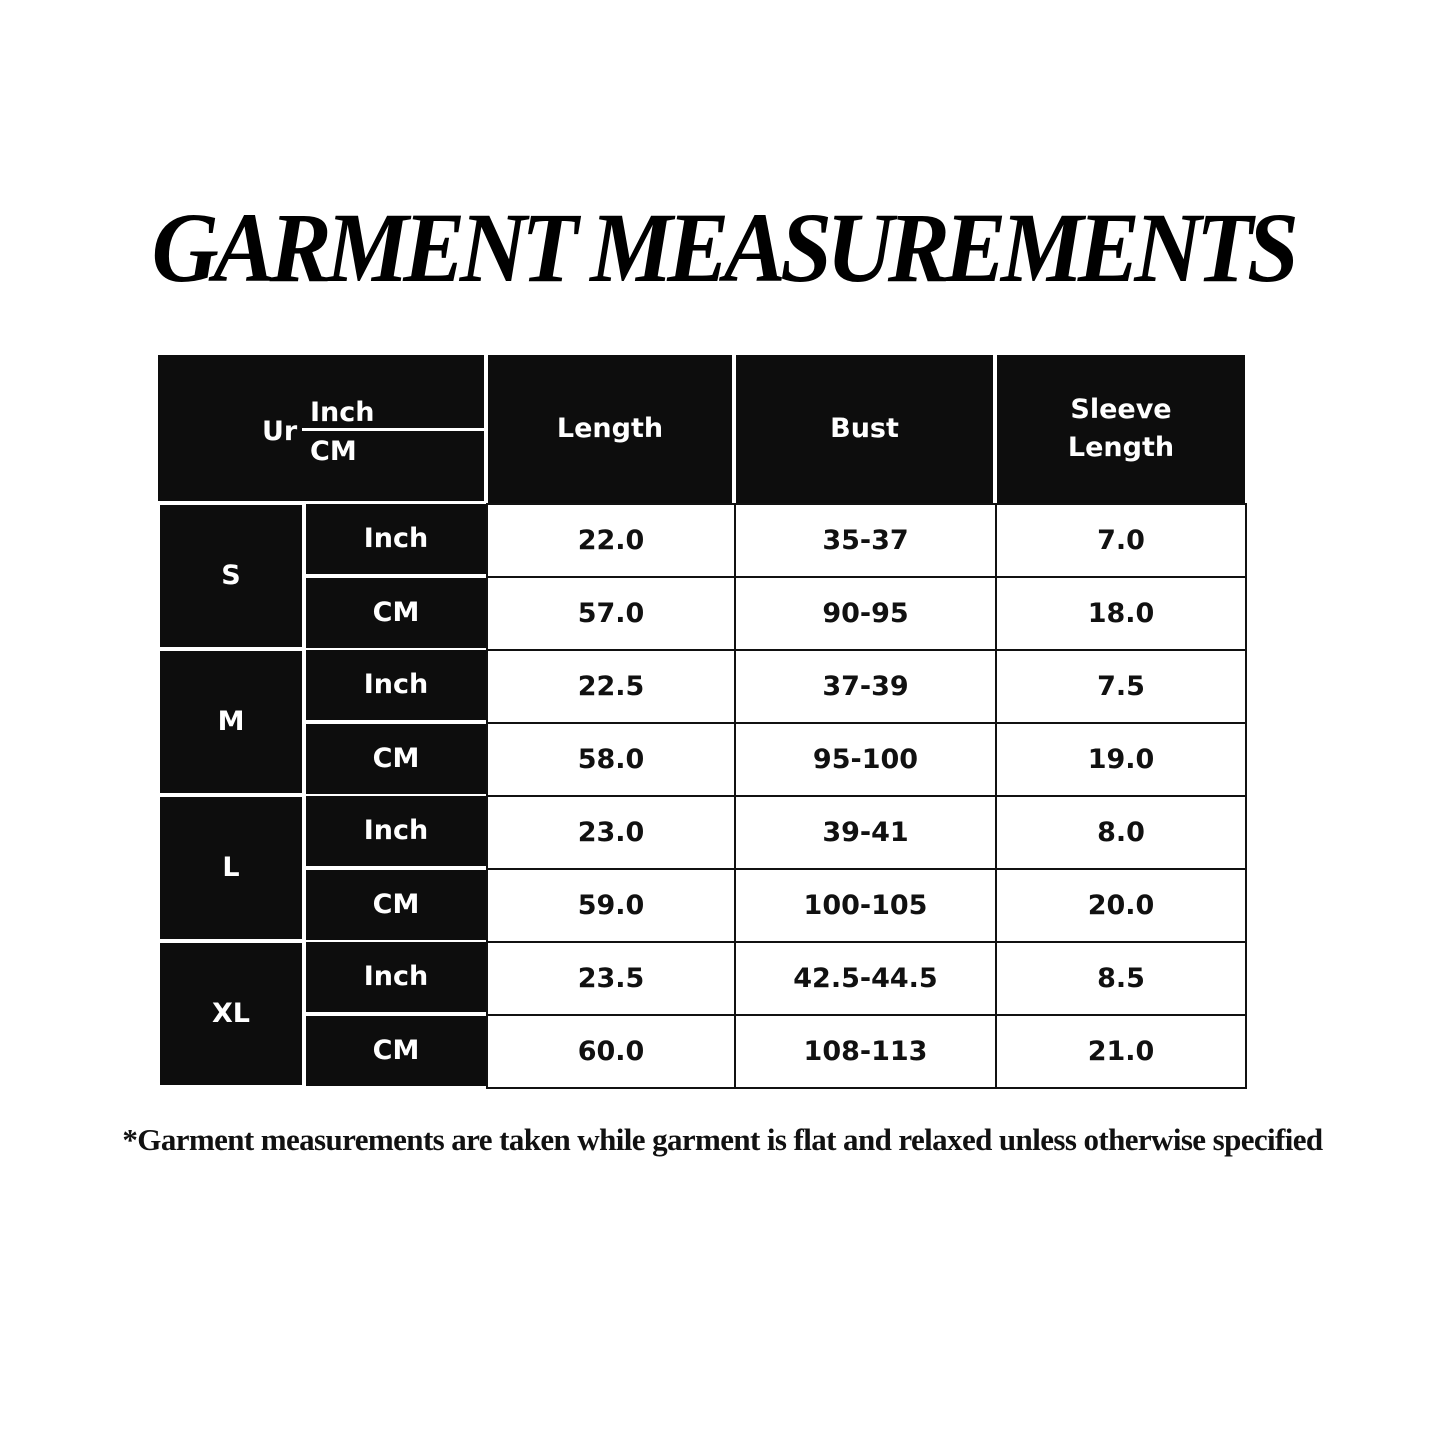 This screenshot has height=1445, width=1445. I want to click on size-label: L, so click(231, 868).